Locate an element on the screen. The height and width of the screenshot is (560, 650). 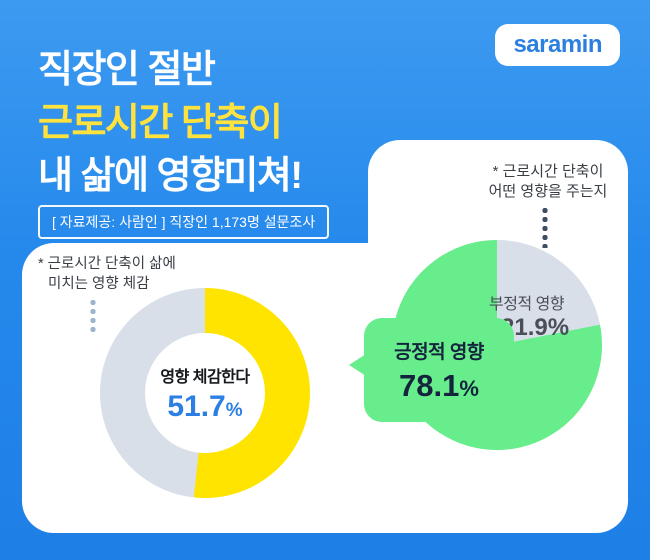
donut-value-number: 51.7 is located at coordinates (196, 406).